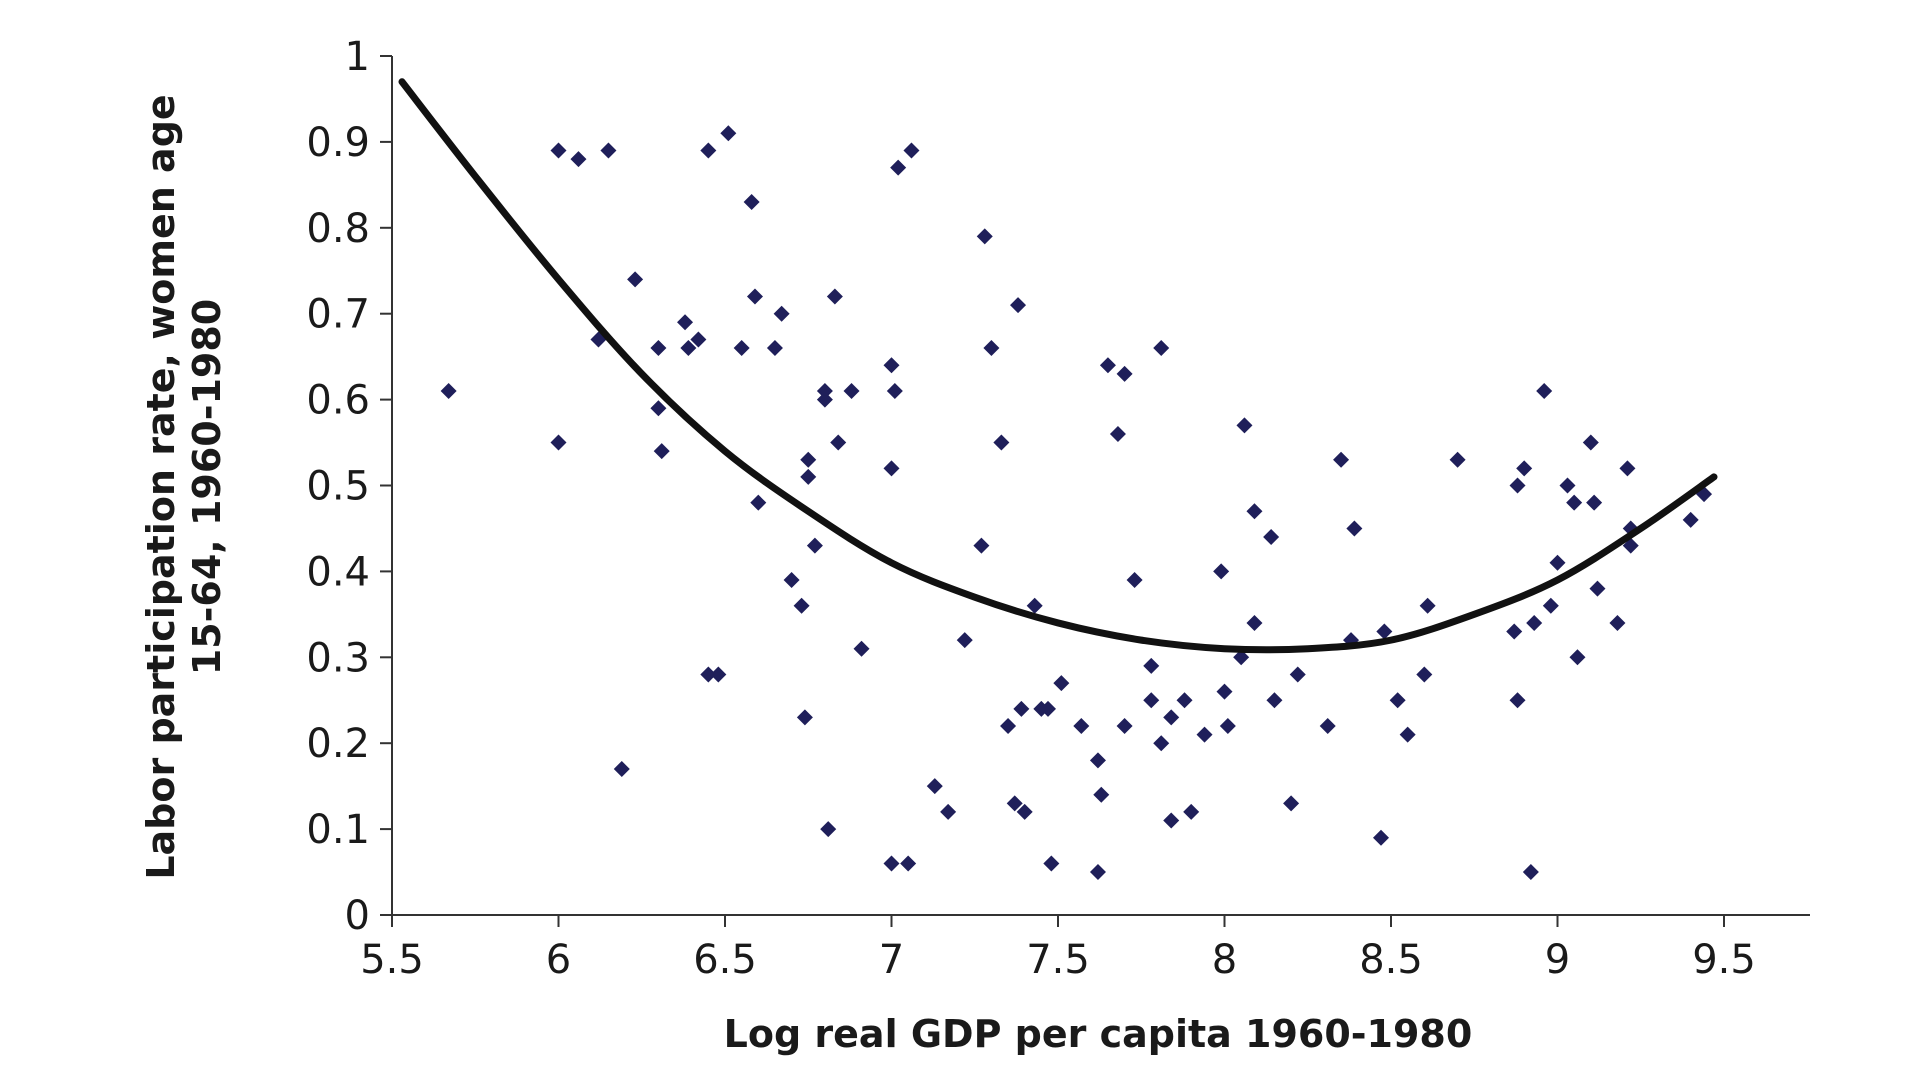  Describe the element at coordinates (338, 401) in the screenshot. I see `y-tick-label: 0.6` at that location.